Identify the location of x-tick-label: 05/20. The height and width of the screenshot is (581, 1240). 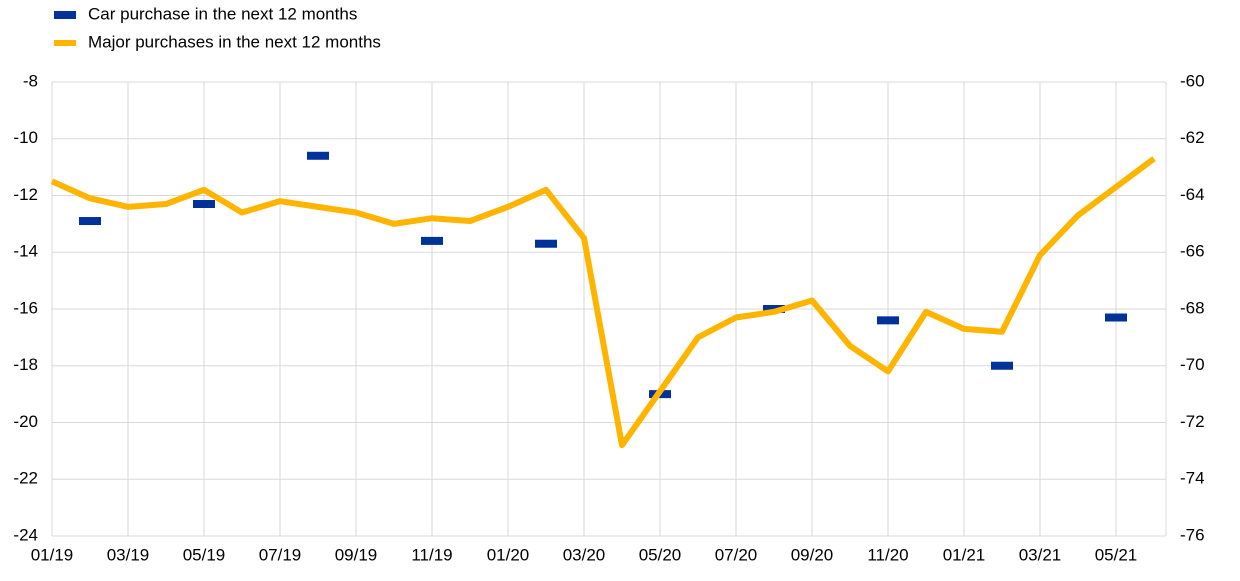
(660, 554).